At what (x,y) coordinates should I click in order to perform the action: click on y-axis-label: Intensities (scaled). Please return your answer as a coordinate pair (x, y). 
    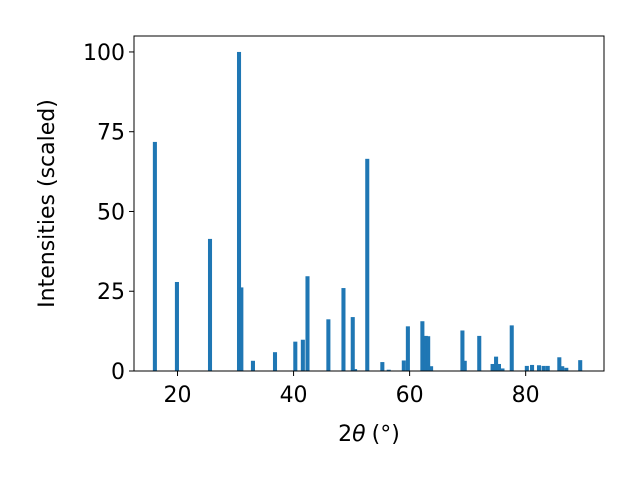
    Looking at the image, I should click on (47, 203).